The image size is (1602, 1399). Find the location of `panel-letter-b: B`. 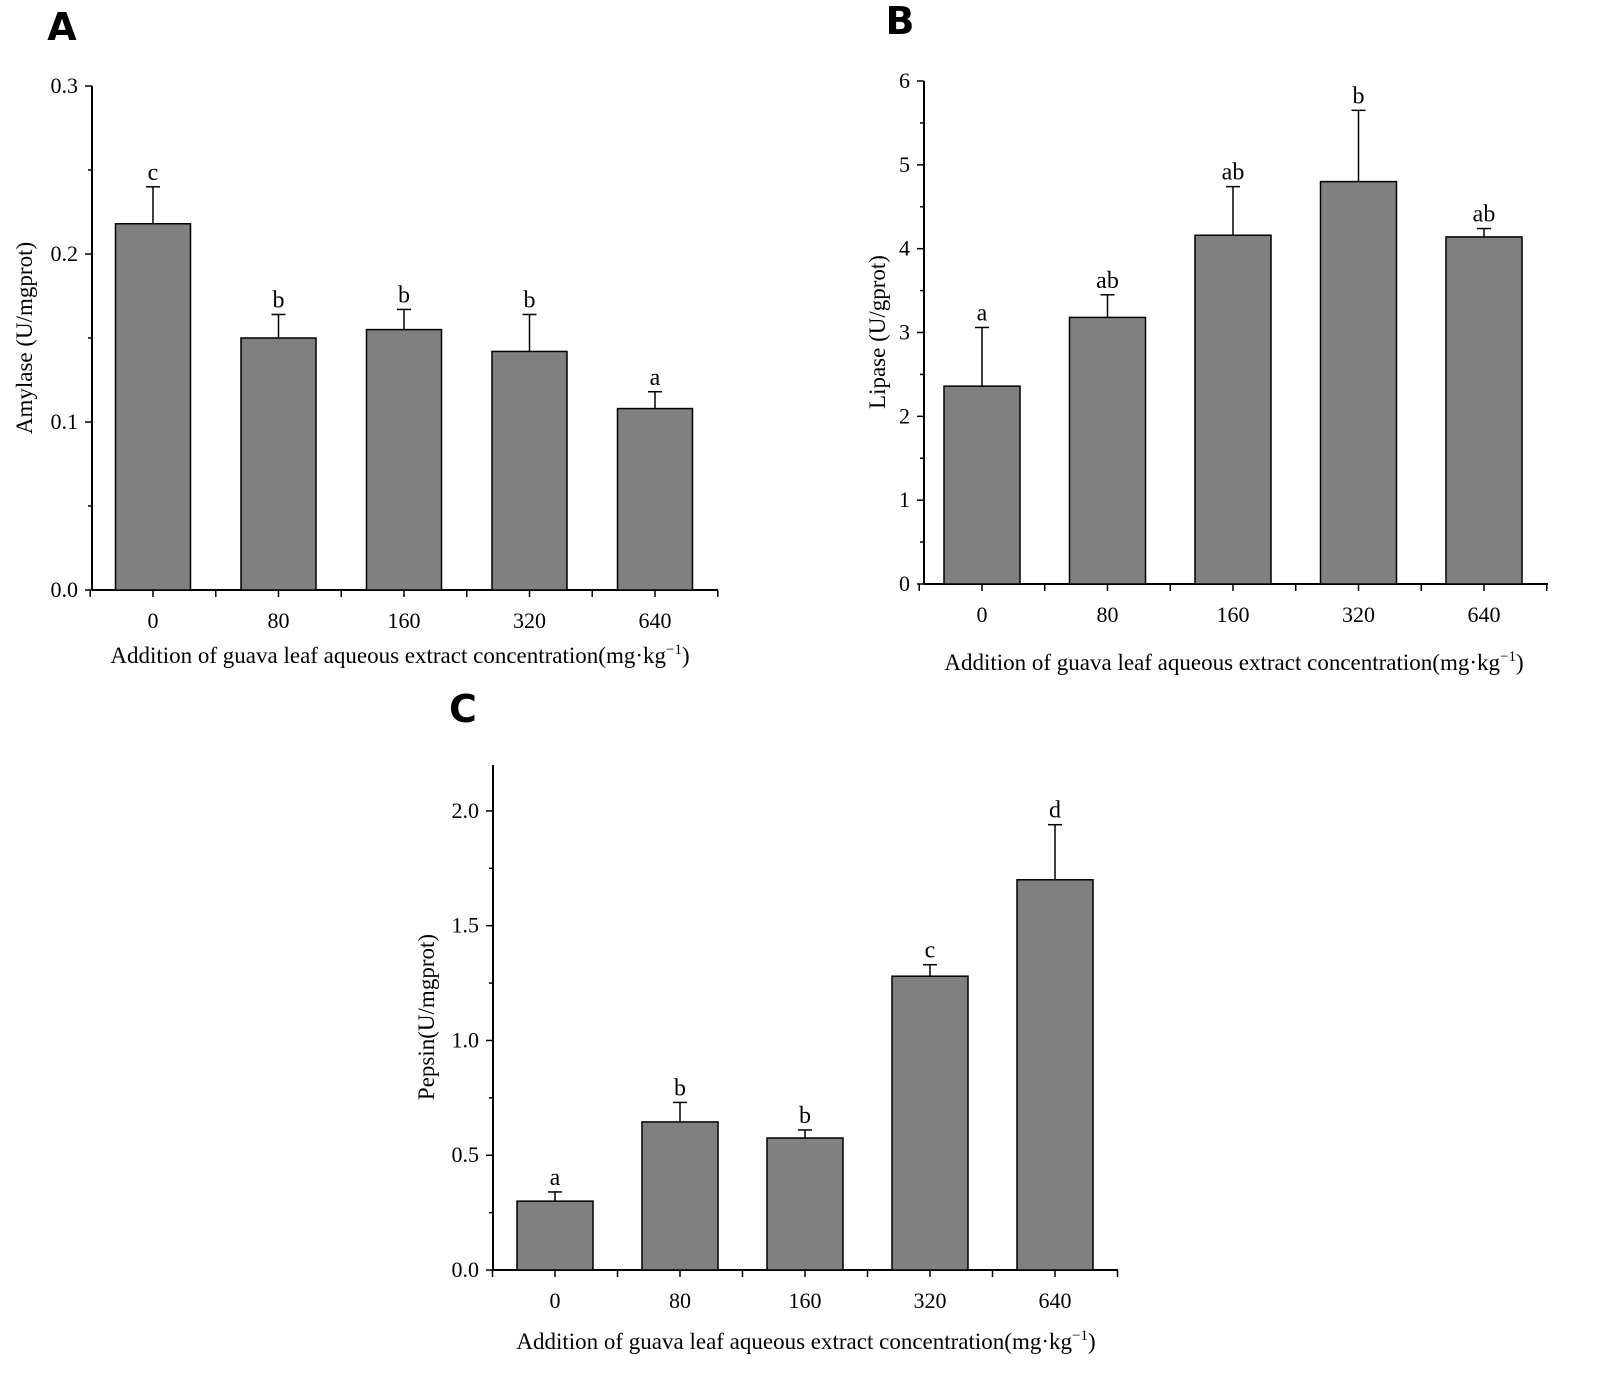

panel-letter-b: B is located at coordinates (900, 21).